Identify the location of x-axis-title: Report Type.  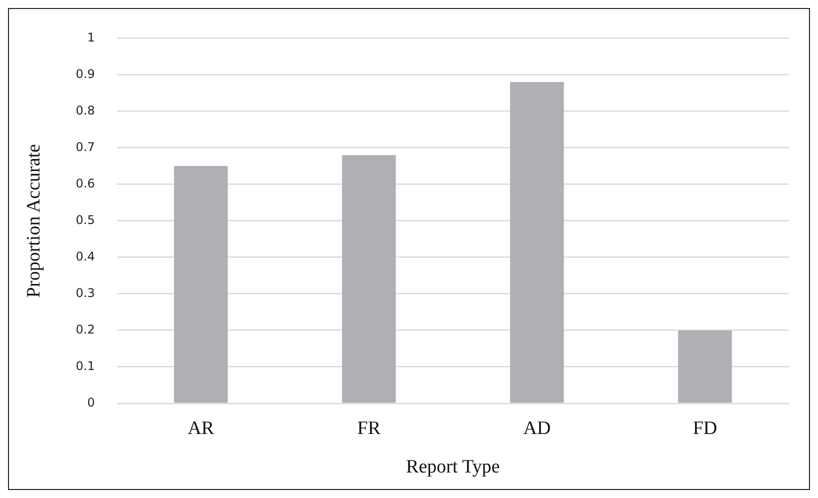
(453, 467).